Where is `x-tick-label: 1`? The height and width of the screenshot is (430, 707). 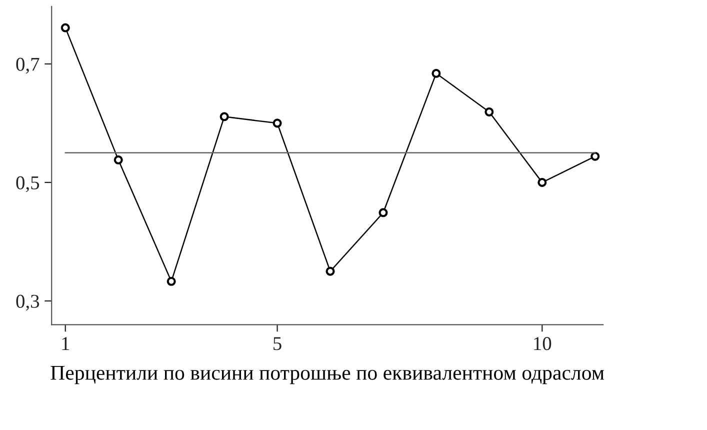
x-tick-label: 1 is located at coordinates (66, 343).